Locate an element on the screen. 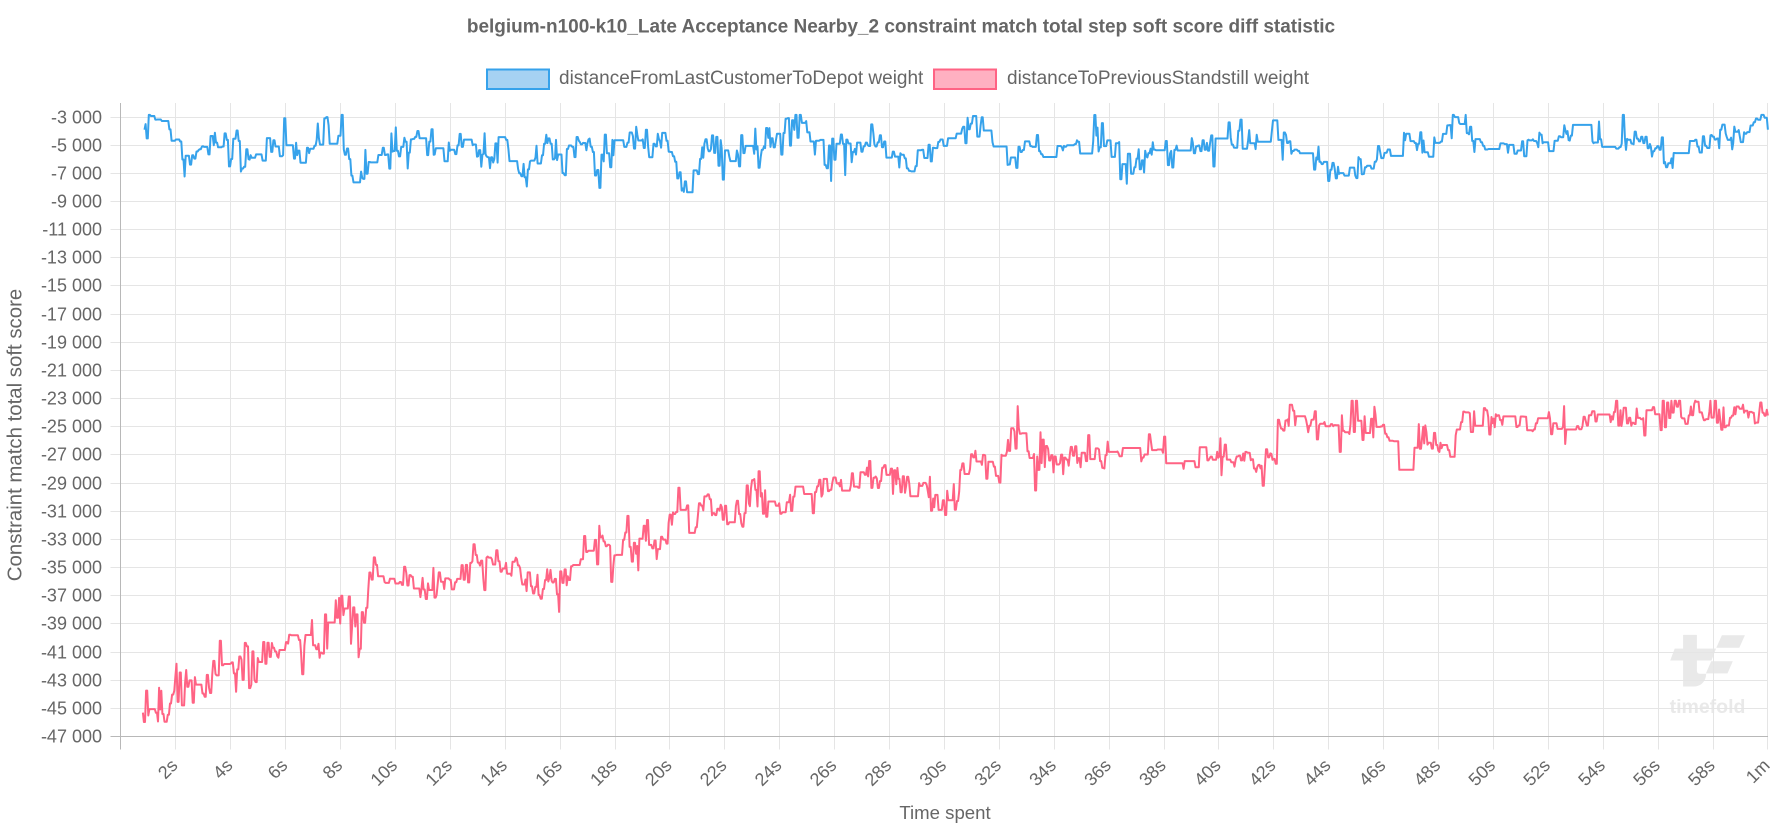 This screenshot has width=1792, height=837. svg-text: -11 000 is located at coordinates (72, 230).